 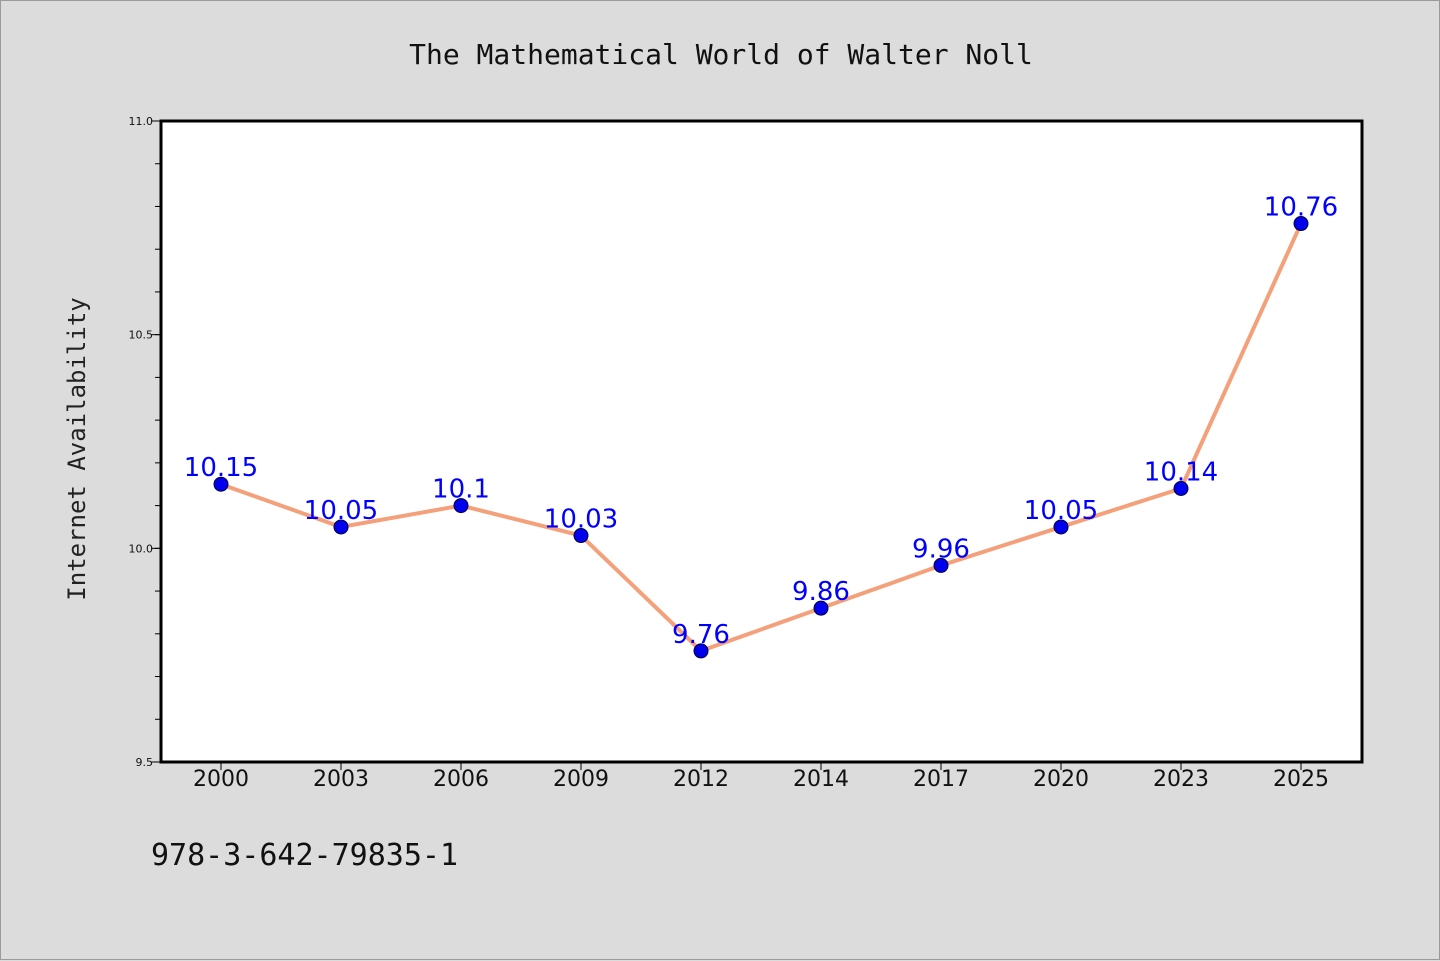 I want to click on x-tick-label: 2003, so click(x=341, y=779).